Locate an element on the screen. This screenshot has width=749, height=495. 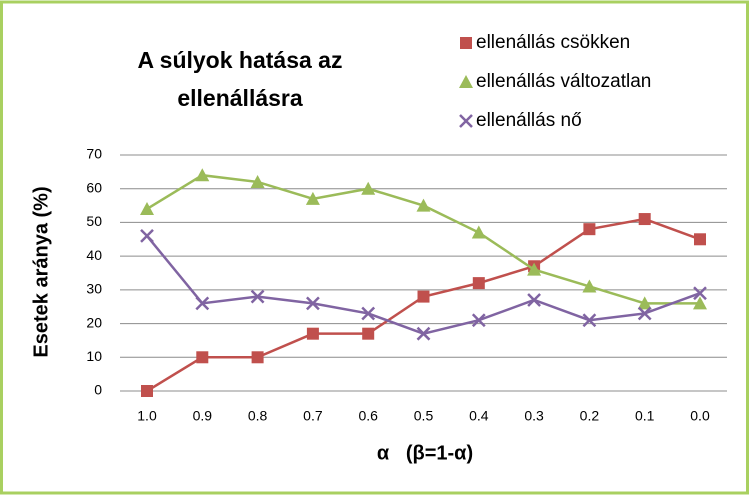
legend-label: ellenállás változatlan is located at coordinates (563, 81).